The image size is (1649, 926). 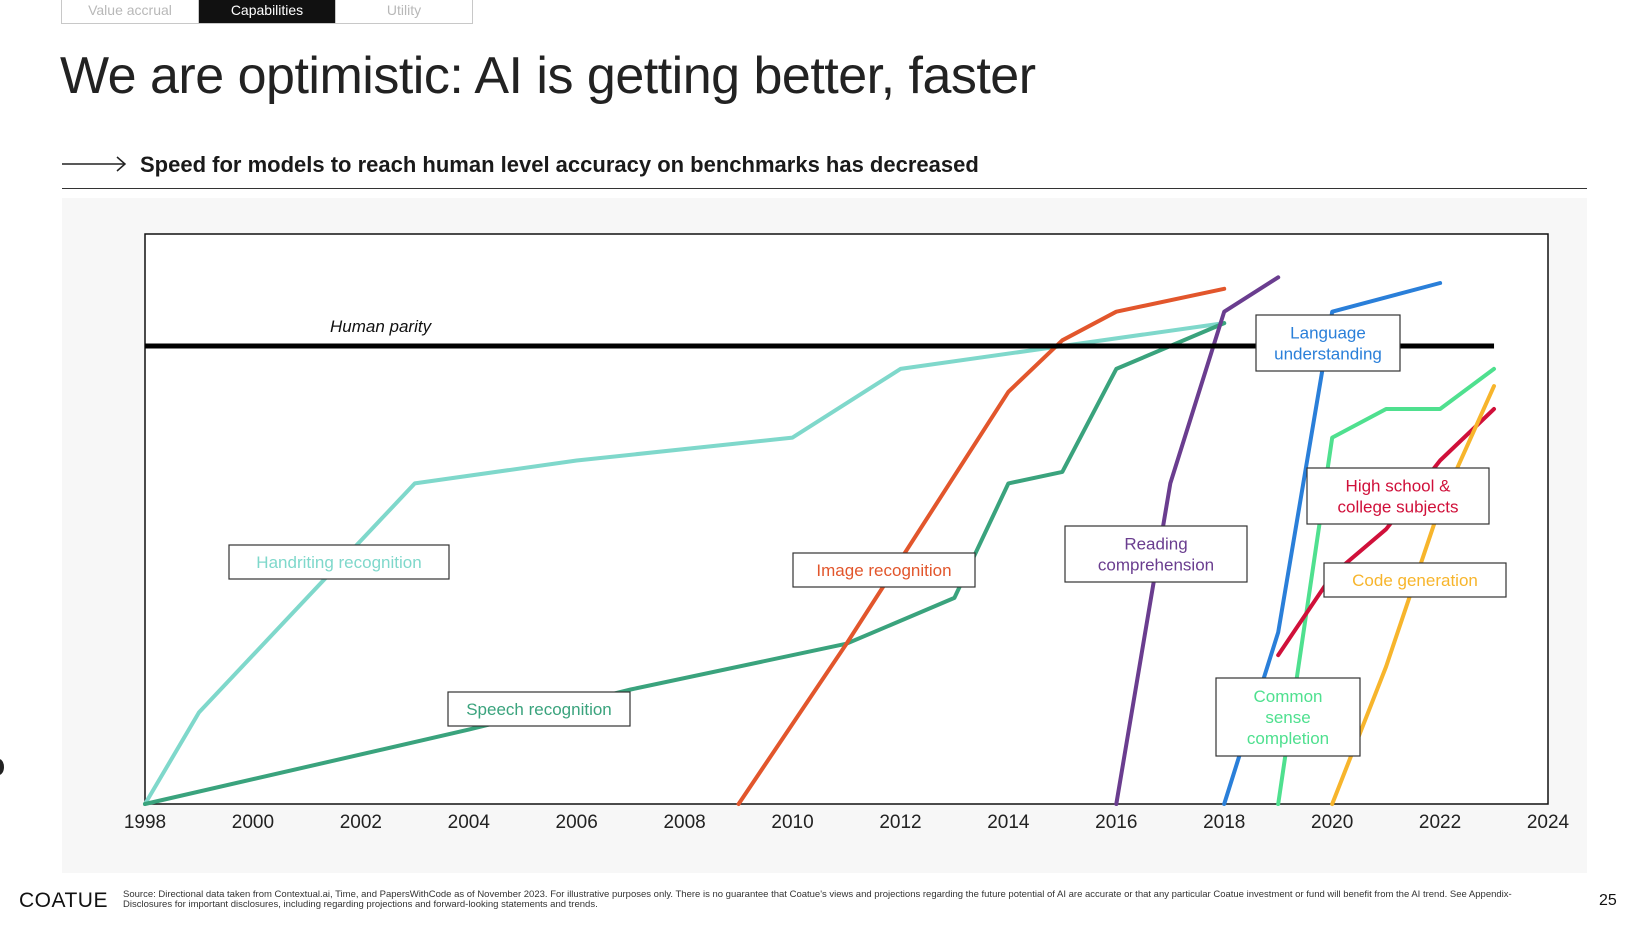 What do you see at coordinates (1328, 354) in the screenshot?
I see `series-label: understanding` at bounding box center [1328, 354].